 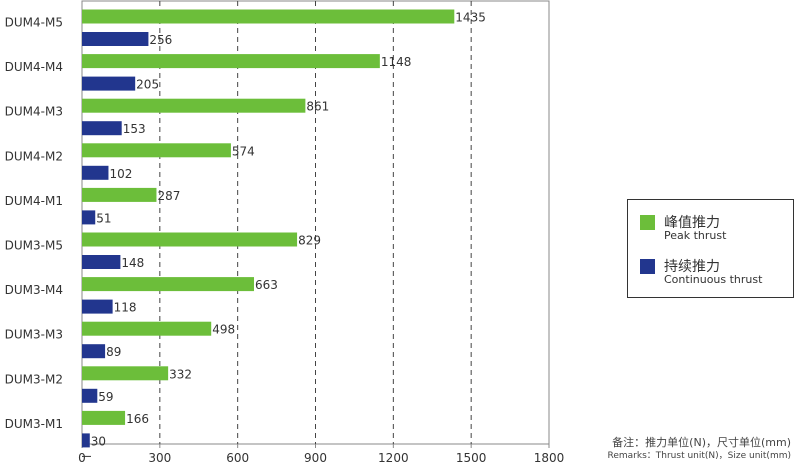 What do you see at coordinates (243, 151) in the screenshot?
I see `data-label: 574` at bounding box center [243, 151].